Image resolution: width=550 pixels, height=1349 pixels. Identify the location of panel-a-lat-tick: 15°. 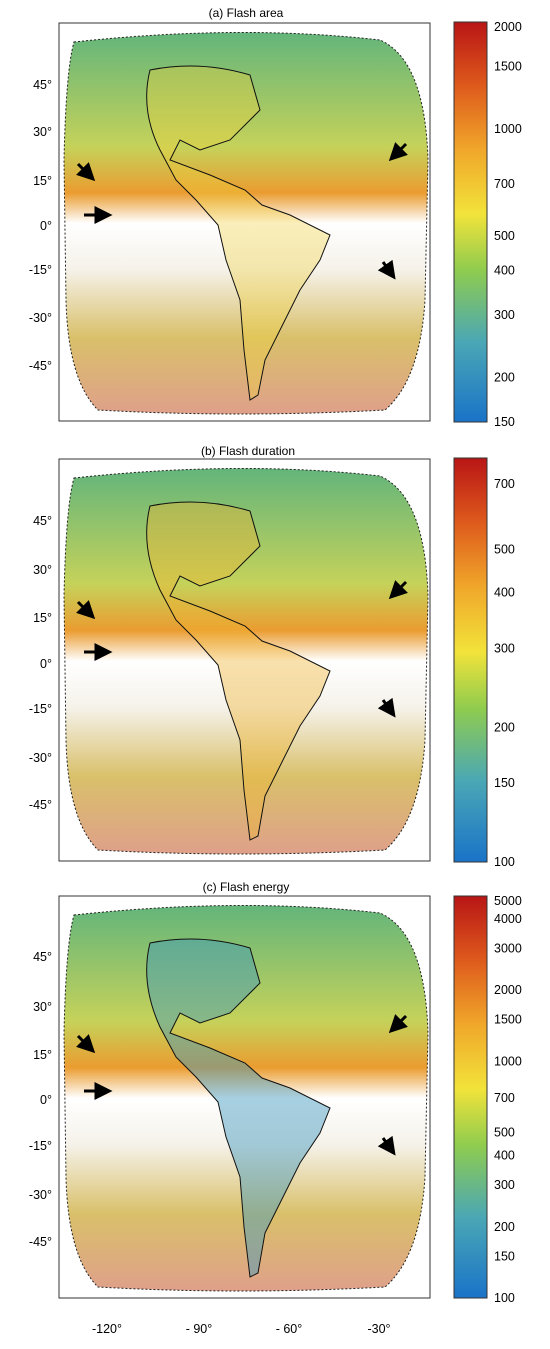
(42, 181).